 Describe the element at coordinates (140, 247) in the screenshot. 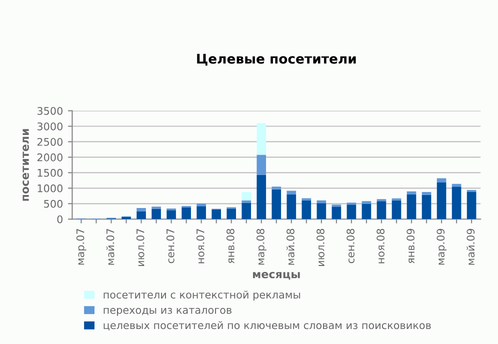

I see `x-tick-label: июл.07` at that location.